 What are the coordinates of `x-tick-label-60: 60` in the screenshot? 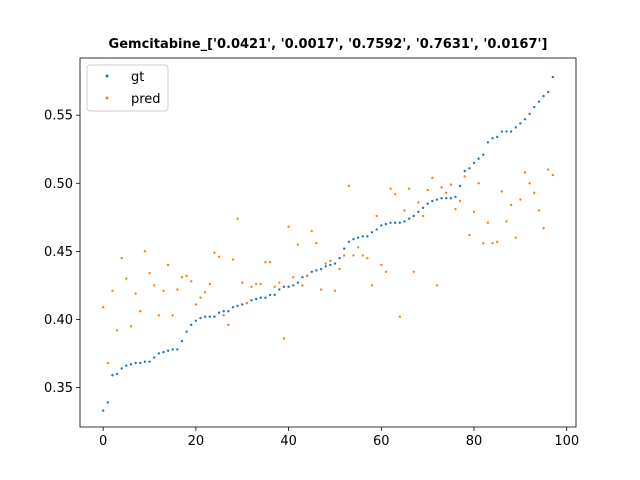 It's located at (381, 441).